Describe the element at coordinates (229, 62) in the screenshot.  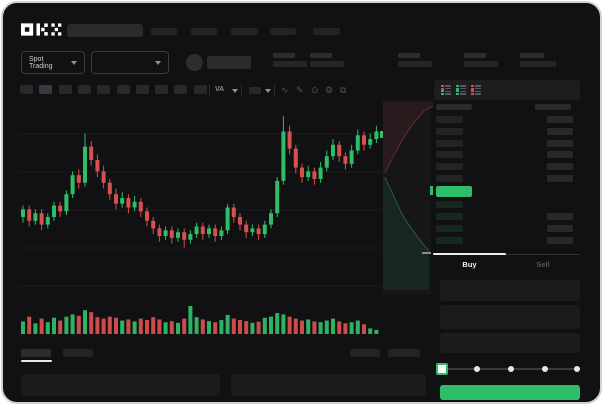
I see `pair-name-placeholder` at that location.